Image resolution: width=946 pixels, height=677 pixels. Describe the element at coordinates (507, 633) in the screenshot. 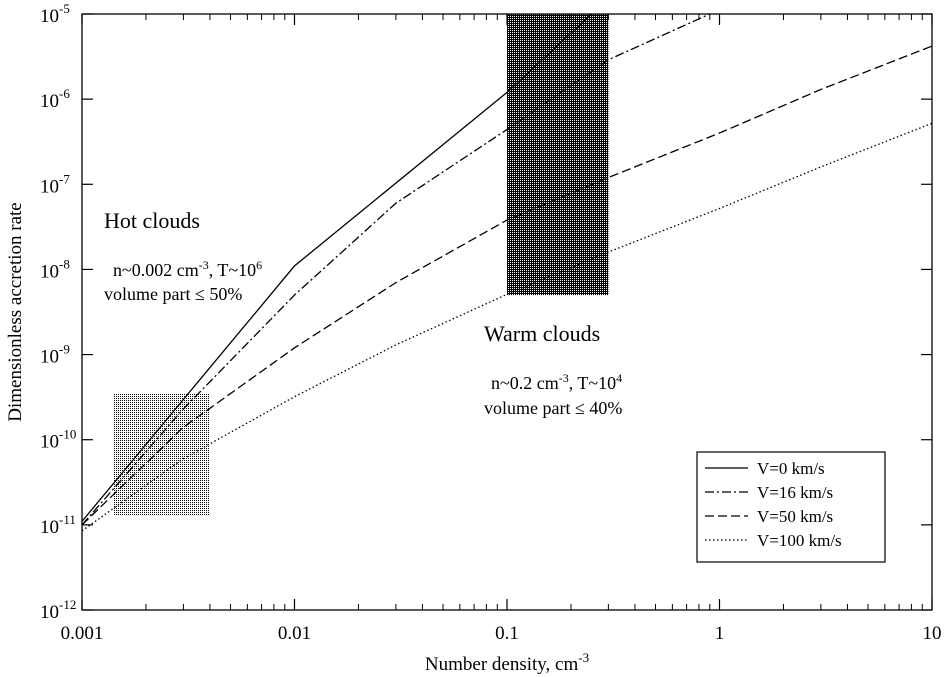

I see `x-tick-label: 0.1` at that location.